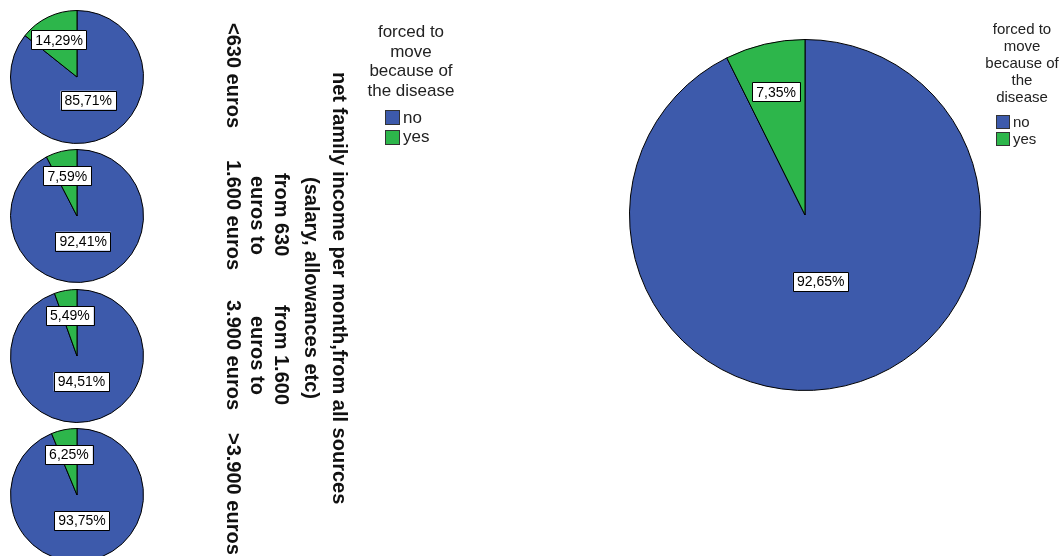 This screenshot has width=1060, height=556. Describe the element at coordinates (820, 281) in the screenshot. I see `data-label: 92,65%` at that location.